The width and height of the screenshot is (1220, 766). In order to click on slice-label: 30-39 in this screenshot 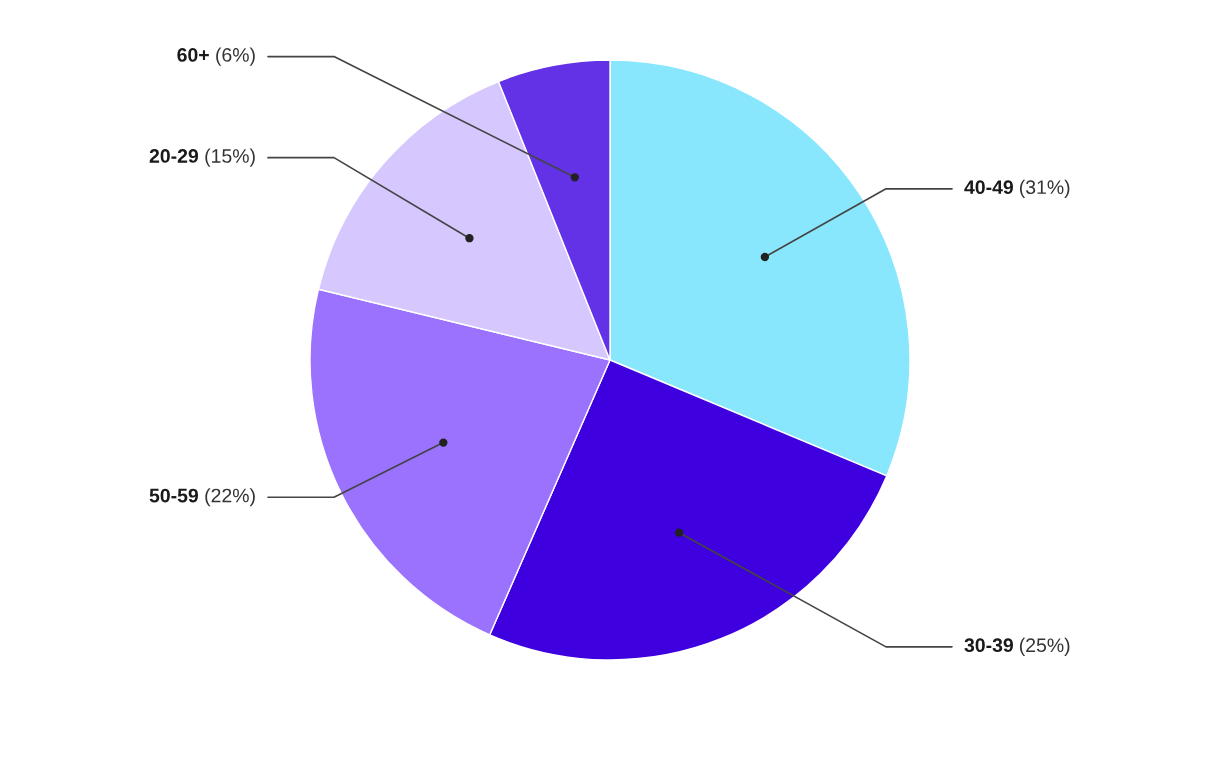, I will do `click(989, 645)`.